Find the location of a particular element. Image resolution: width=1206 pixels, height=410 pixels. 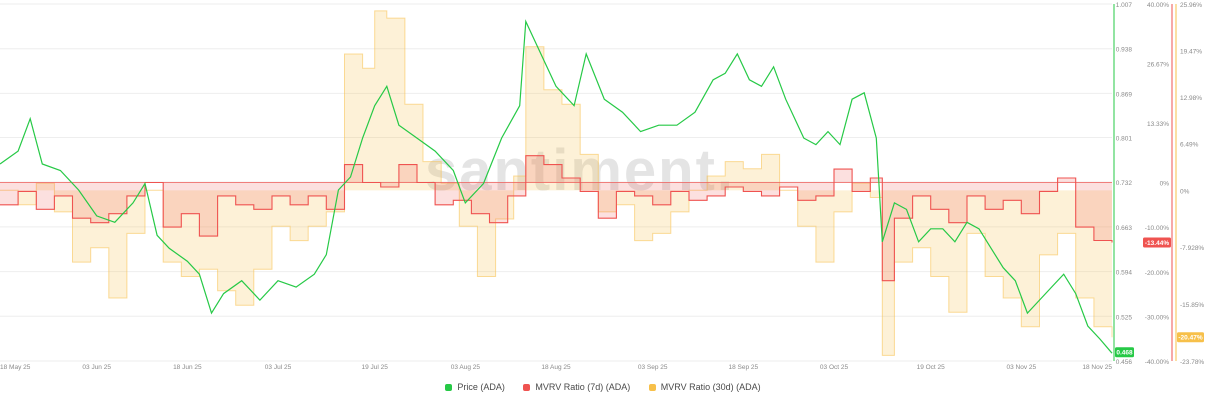

mvrv-7d-tick-label-5: -20.00% is located at coordinates (1157, 273).